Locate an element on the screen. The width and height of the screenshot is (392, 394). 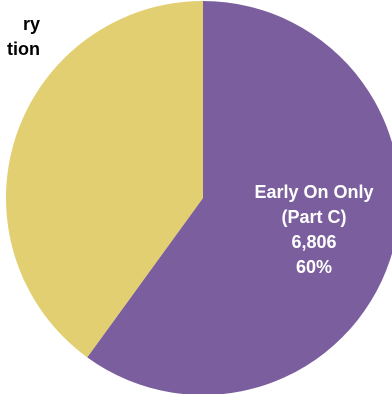
pie-slice-label-1: ry tion is located at coordinates (23, 36).